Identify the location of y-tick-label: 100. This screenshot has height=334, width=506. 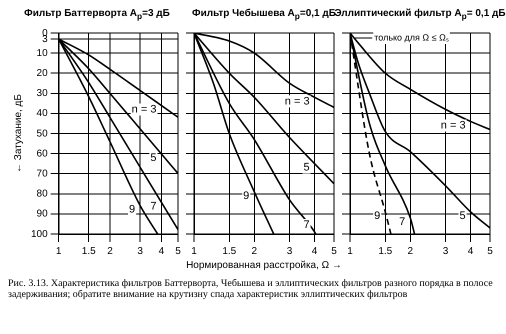
(39, 234).